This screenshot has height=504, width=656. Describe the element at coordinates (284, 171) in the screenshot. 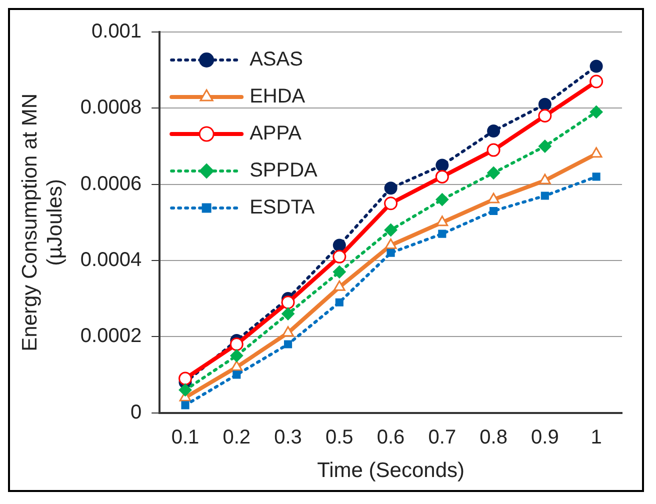

I see `legend-label: SPPDA` at that location.